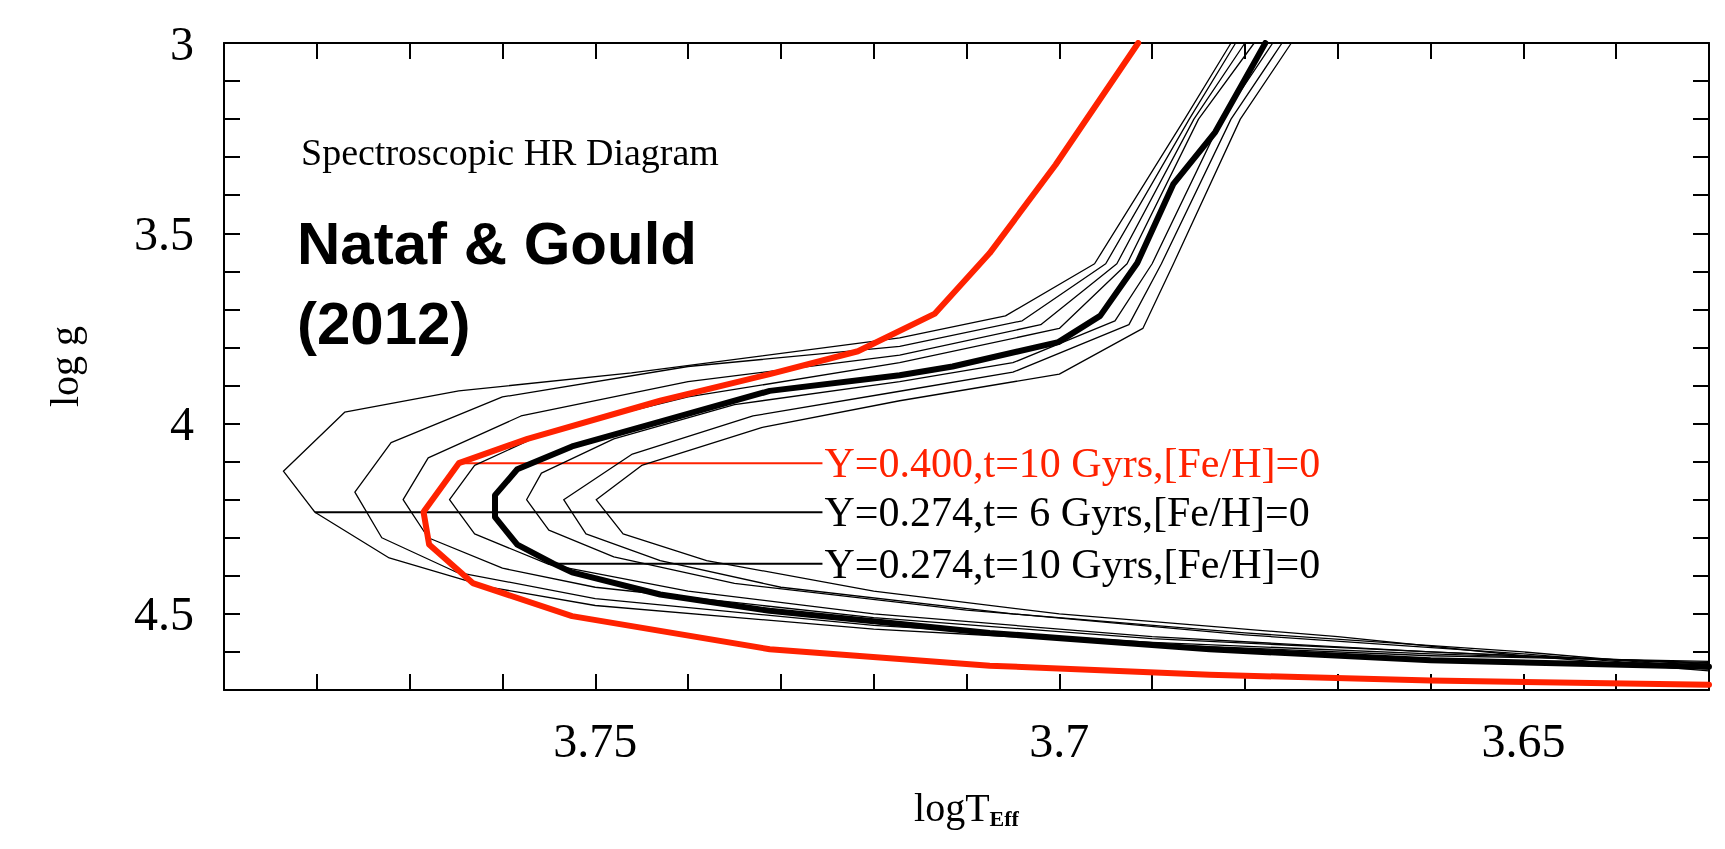 The height and width of the screenshot is (849, 1725). Describe the element at coordinates (164, 233) in the screenshot. I see `y-tick-label: 3.5` at that location.